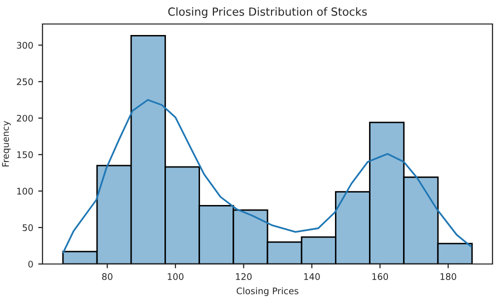 This screenshot has width=500, height=300. Describe the element at coordinates (448, 276) in the screenshot. I see `x-tick-label: 180` at that location.